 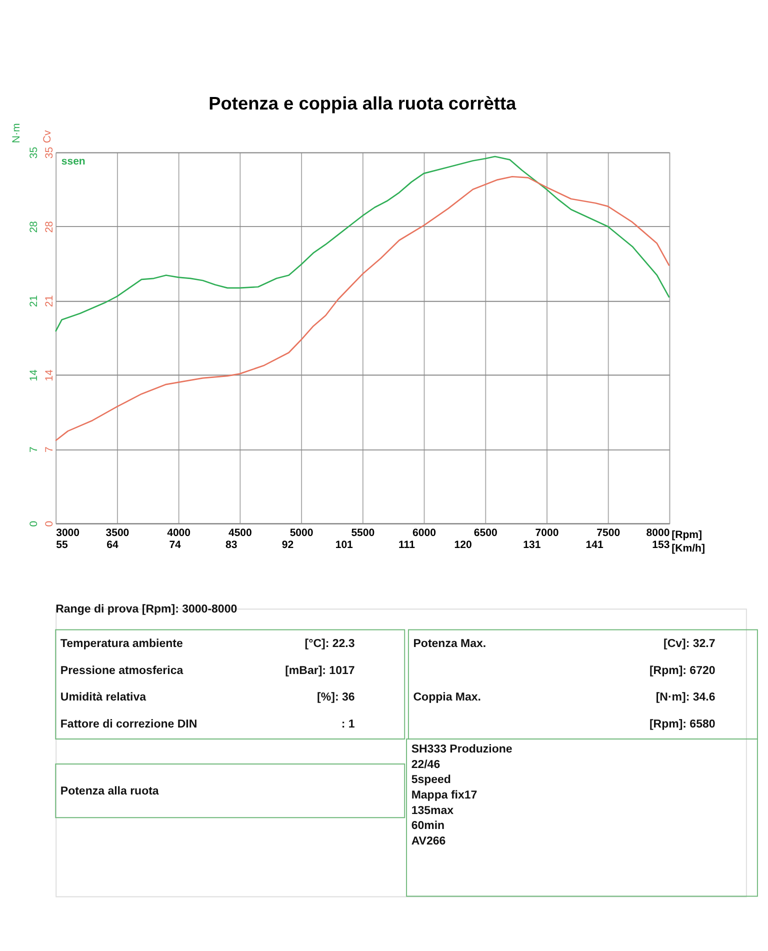 I want to click on x2-tick-label: 131, so click(x=532, y=544).